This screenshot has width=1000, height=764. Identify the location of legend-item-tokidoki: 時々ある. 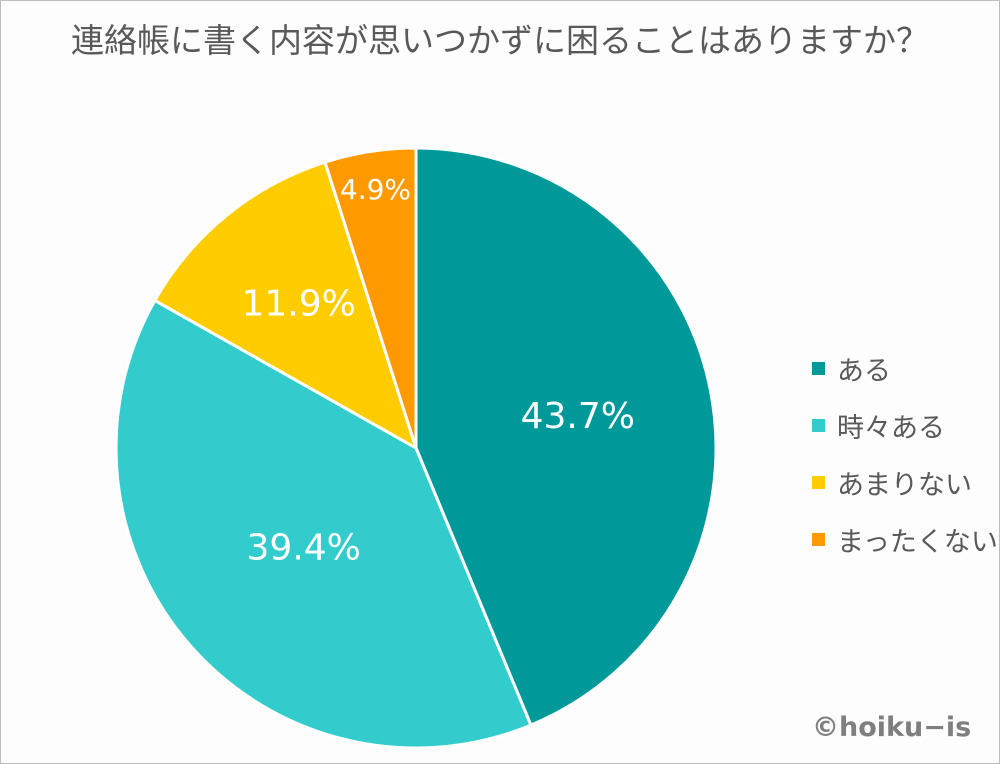
(905, 425).